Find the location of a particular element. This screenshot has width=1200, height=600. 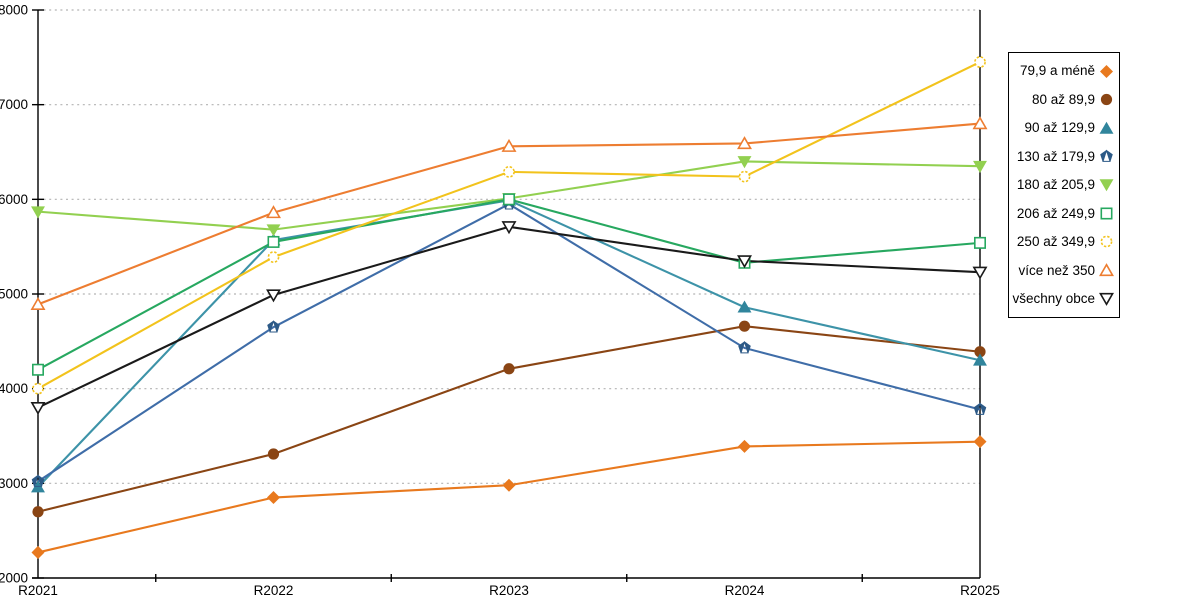

y-tick-label: 4000 is located at coordinates (14, 388).